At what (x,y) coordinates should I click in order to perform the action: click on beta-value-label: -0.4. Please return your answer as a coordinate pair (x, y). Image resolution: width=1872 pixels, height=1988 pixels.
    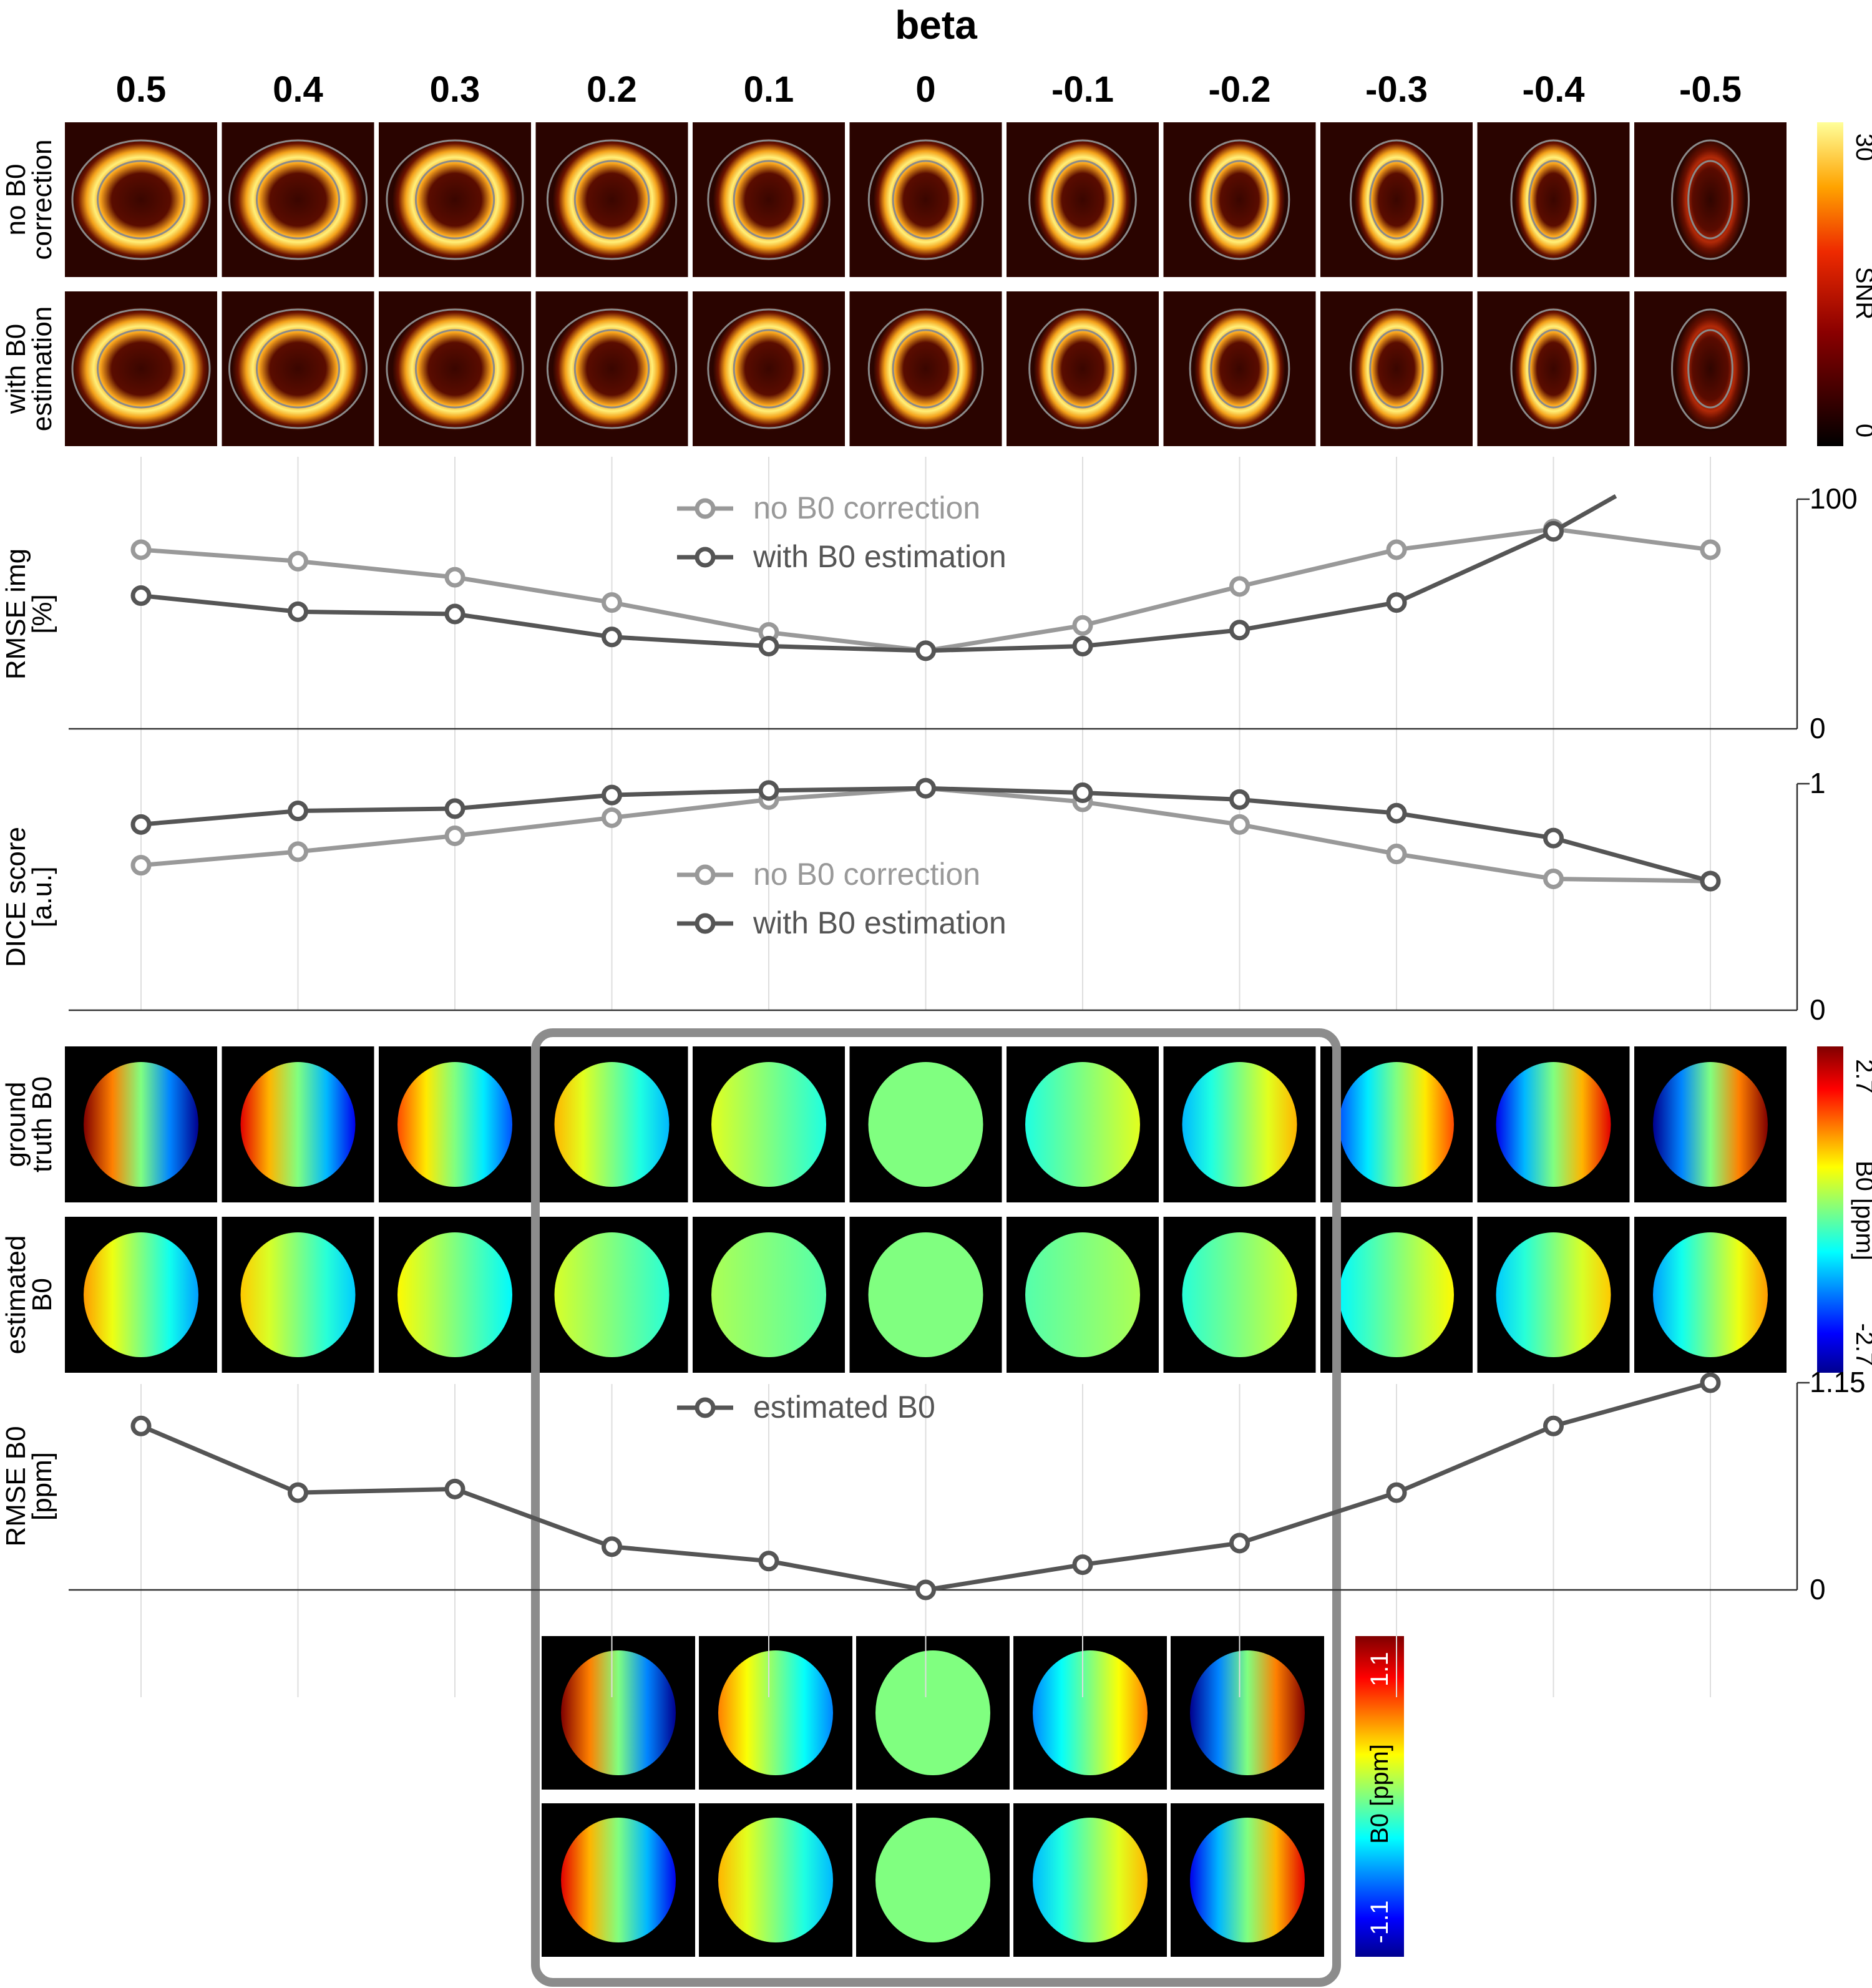
    Looking at the image, I should click on (1554, 89).